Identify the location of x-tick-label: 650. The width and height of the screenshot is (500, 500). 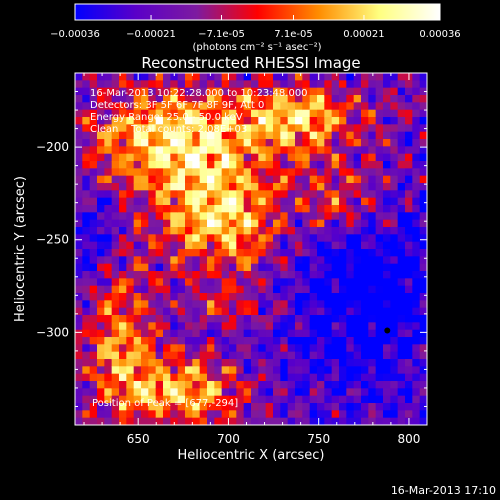
(138, 439).